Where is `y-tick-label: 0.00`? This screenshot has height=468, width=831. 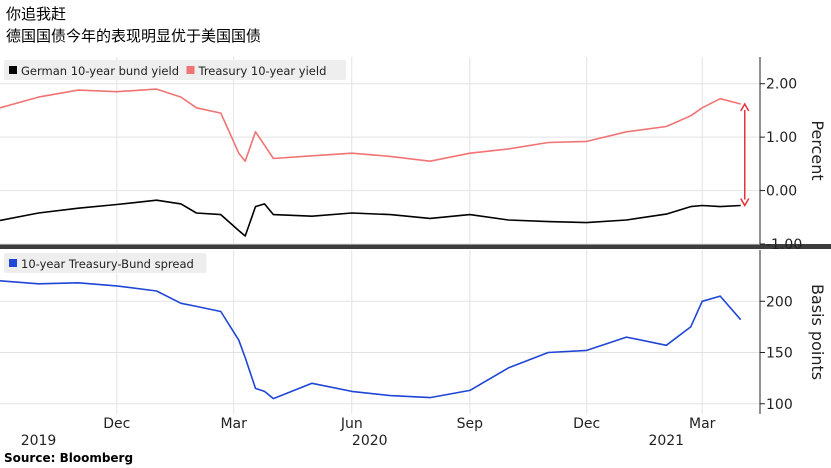
y-tick-label: 0.00 is located at coordinates (781, 192).